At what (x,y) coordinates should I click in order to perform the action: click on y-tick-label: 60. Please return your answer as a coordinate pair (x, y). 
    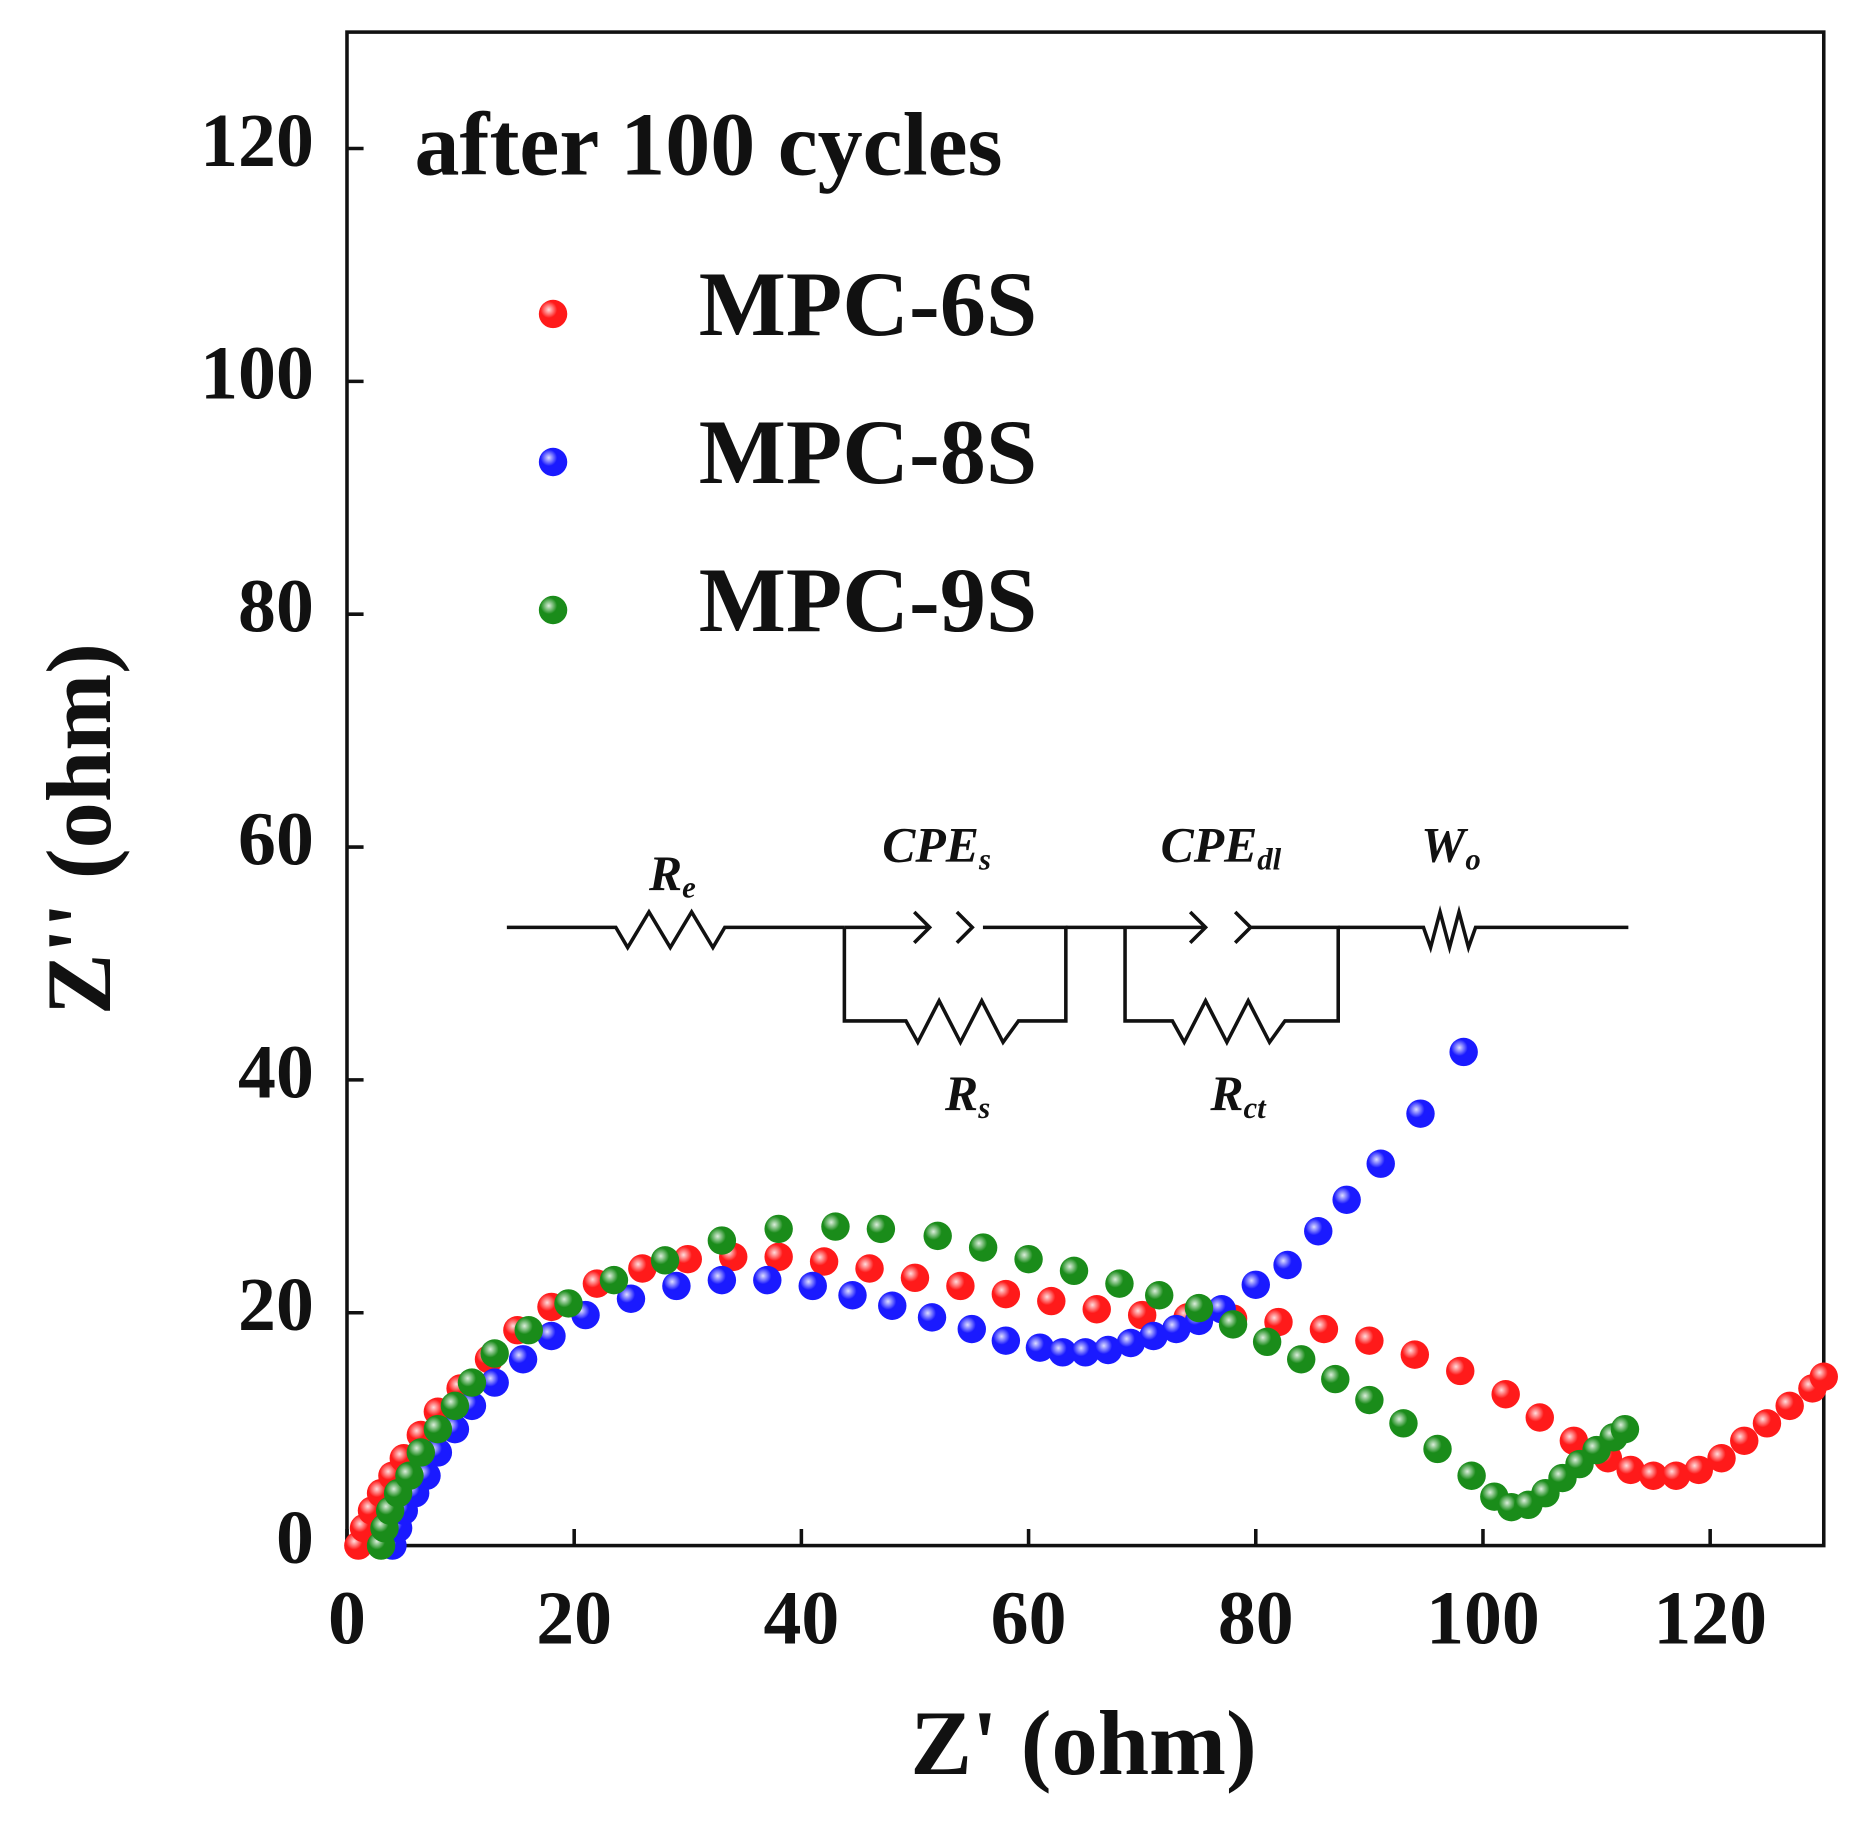
    Looking at the image, I should click on (276, 839).